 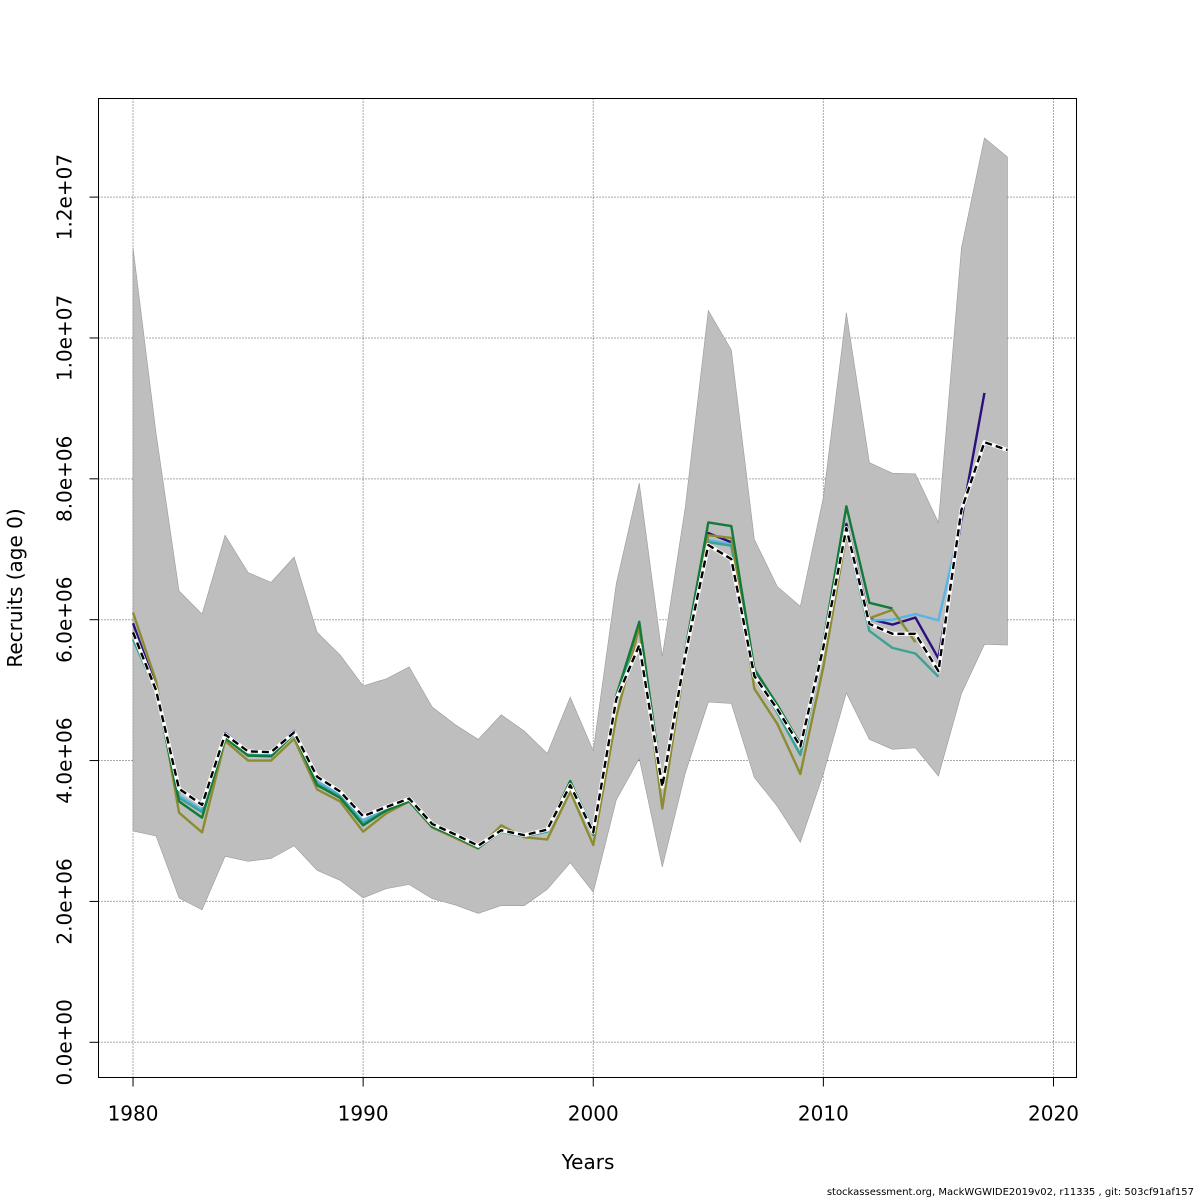 I want to click on y-tick-label-1.2e+07: 1.2e+07, so click(x=65, y=197).